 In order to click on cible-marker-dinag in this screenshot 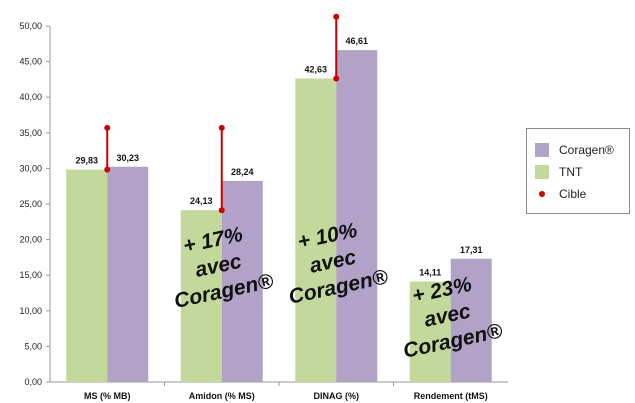, I will do `click(336, 16)`.